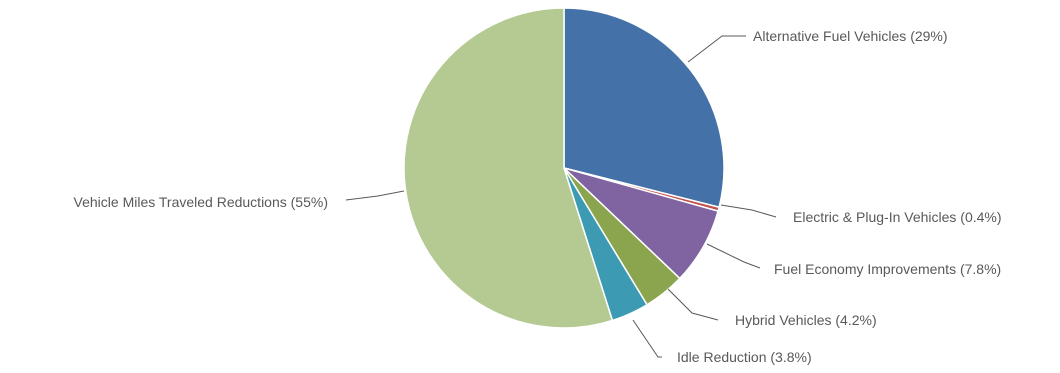 This screenshot has width=1060, height=373. Describe the element at coordinates (806, 320) in the screenshot. I see `slice-label-hybrid-vehicles: Hybrid Vehicles (4.2%)` at that location.